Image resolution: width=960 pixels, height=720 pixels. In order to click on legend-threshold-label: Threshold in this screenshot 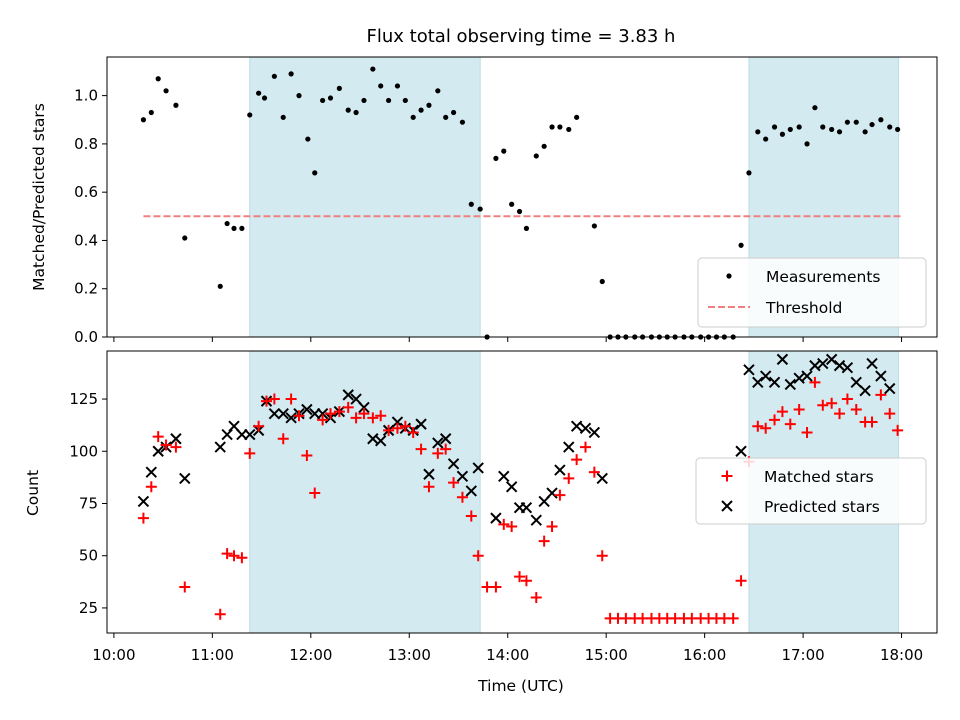, I will do `click(803, 308)`.